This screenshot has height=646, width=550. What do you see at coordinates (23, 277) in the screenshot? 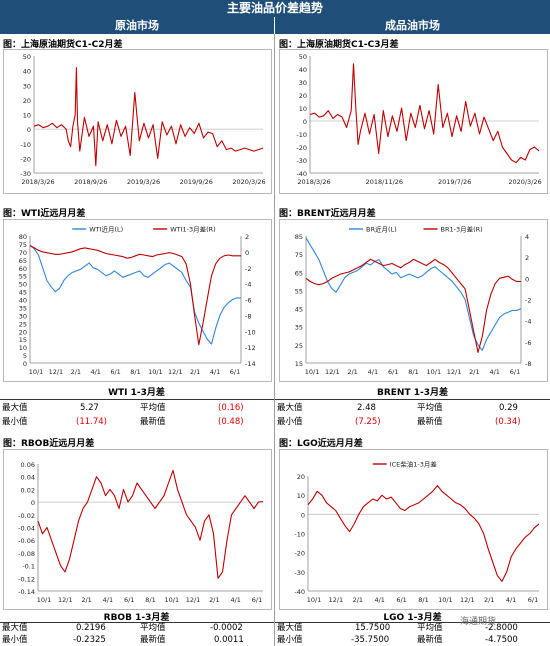
I see `y-tick-label: 55` at bounding box center [23, 277].